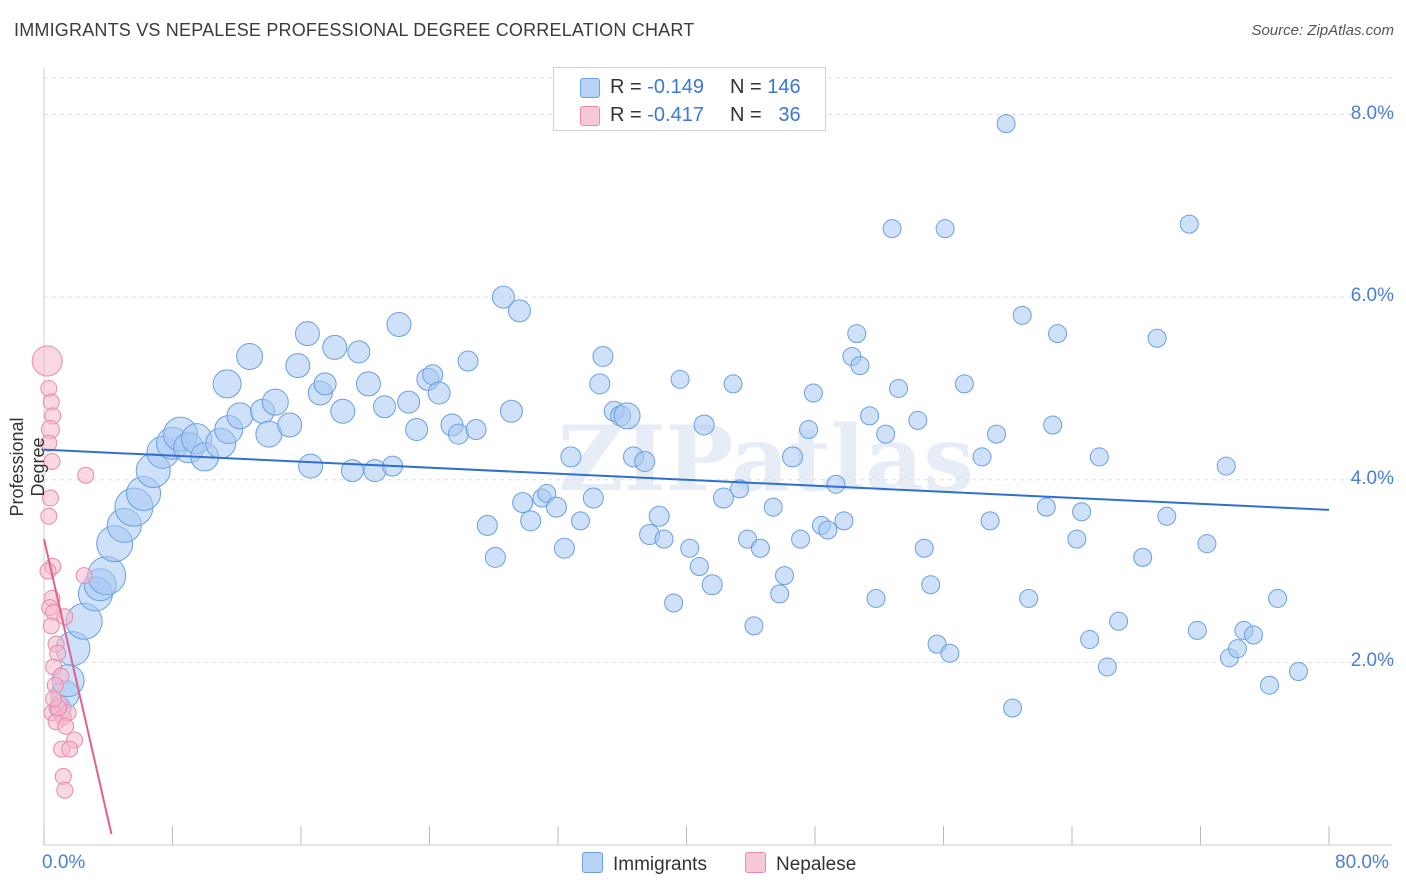  Describe the element at coordinates (689, 99) in the screenshot. I see `stats-legend: R = -0.149 N = 146 R = -0.417 N = 36` at that location.